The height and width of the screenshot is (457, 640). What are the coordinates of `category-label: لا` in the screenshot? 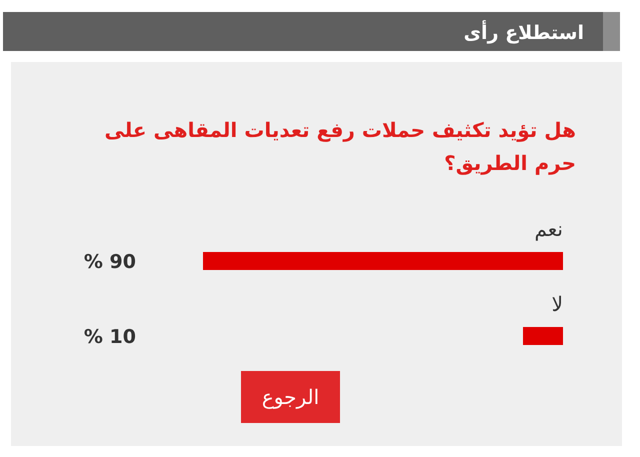 It's located at (557, 304).